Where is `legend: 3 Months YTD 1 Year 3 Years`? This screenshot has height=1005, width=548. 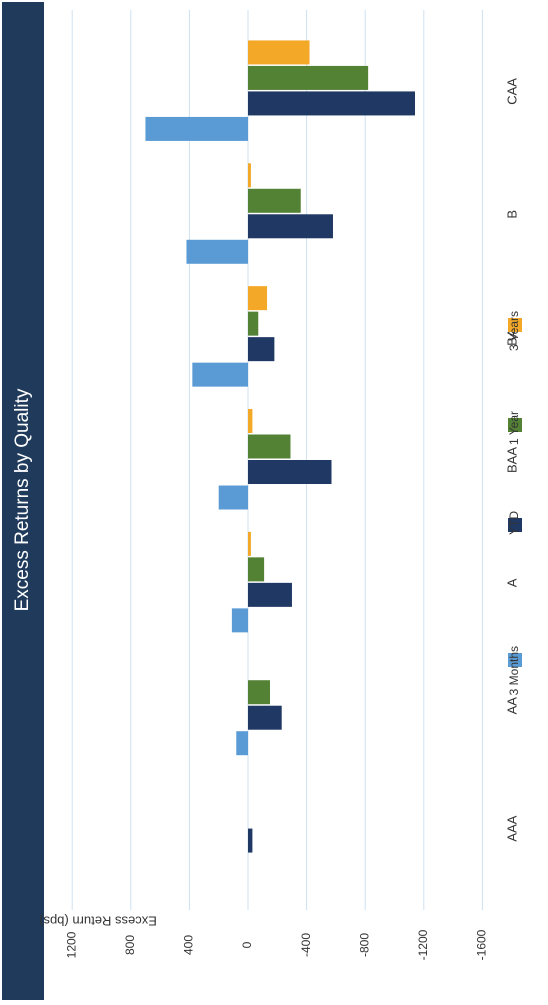 legend: 3 Months YTD 1 Year 3 Years is located at coordinates (514, 503).